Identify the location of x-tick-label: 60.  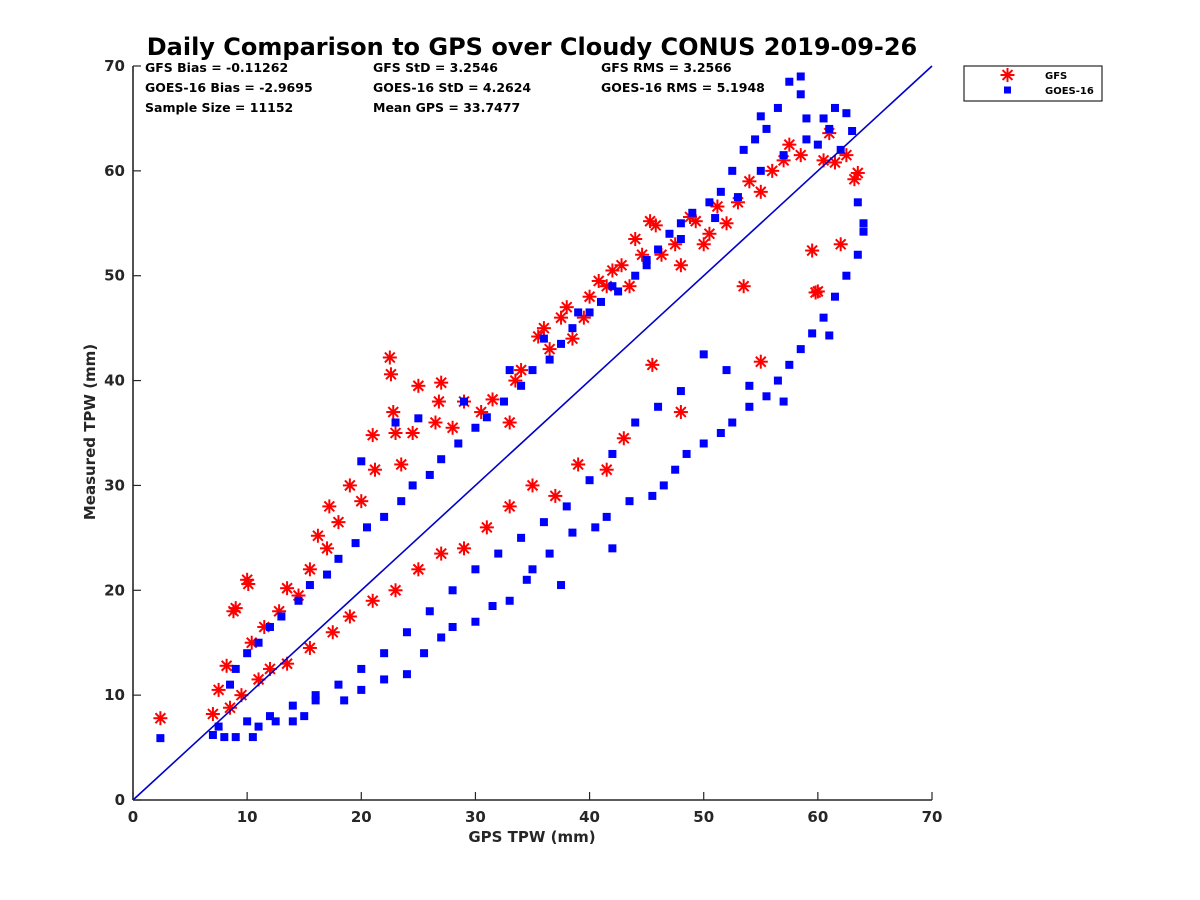
(817, 817).